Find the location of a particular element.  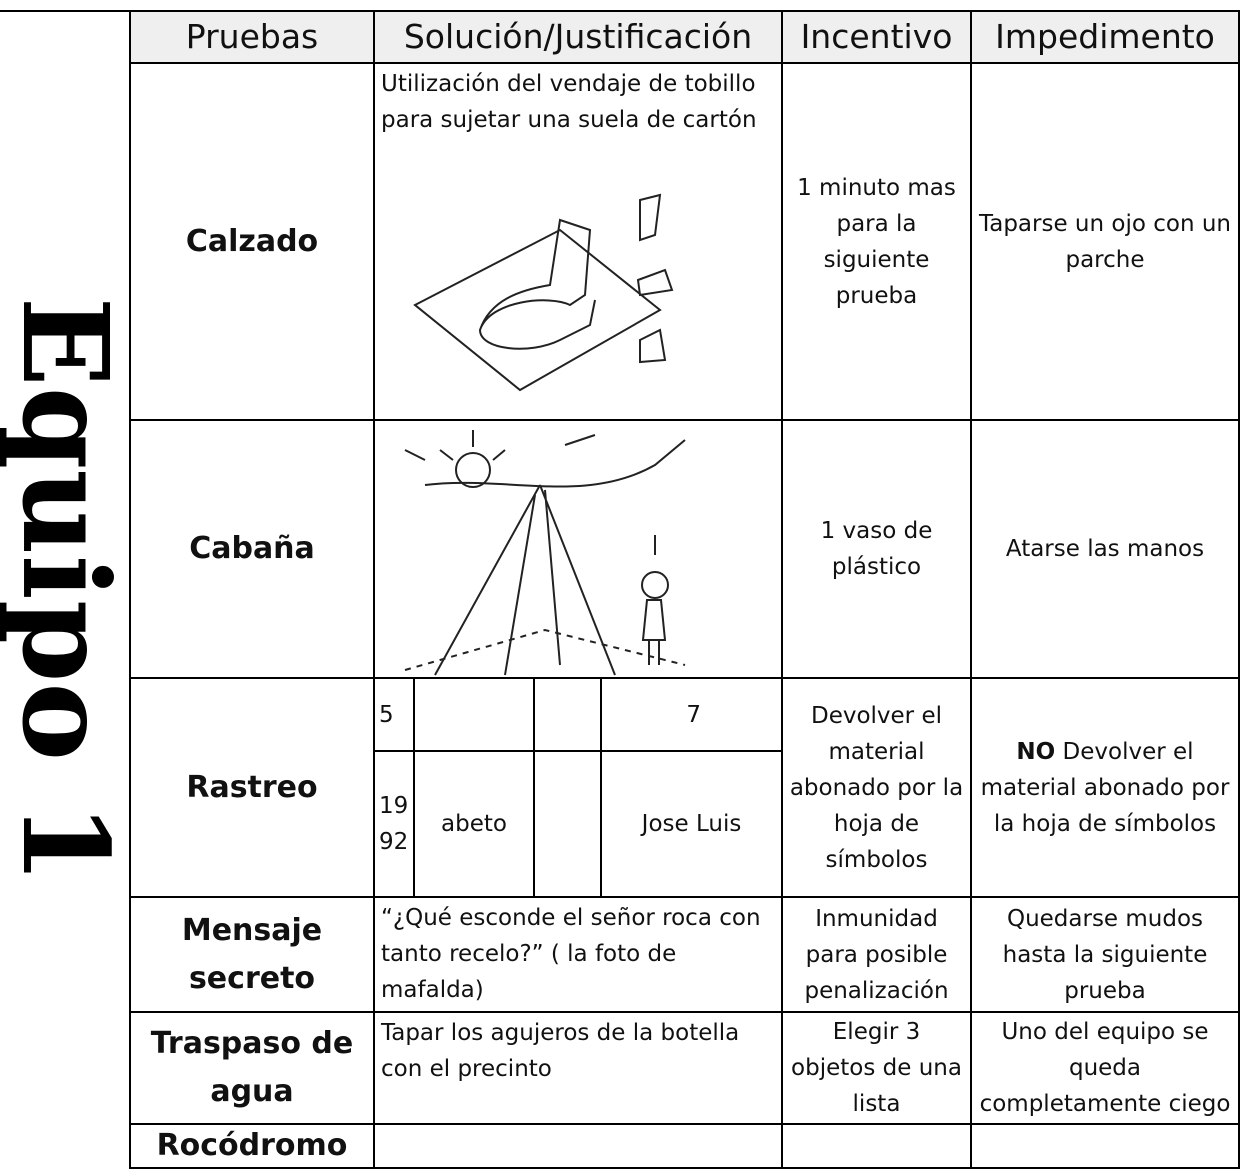

prueba-cell: Rastreo is located at coordinates (253, 788).